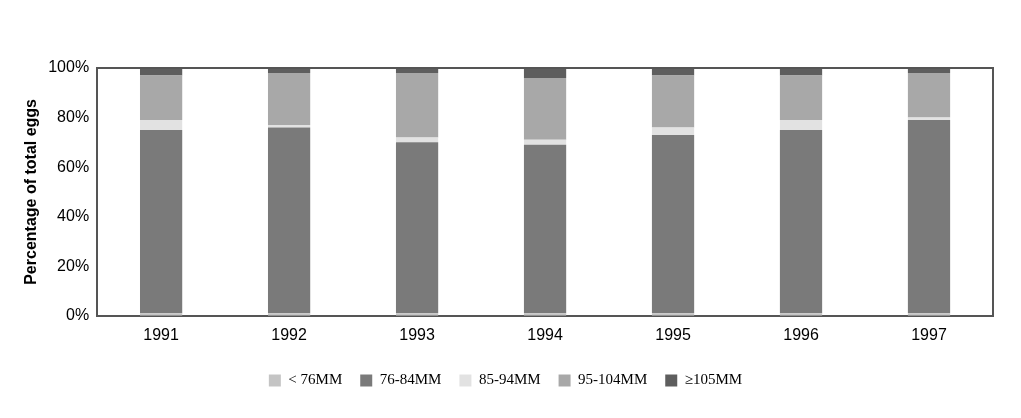 Image resolution: width=1021 pixels, height=418 pixels. Describe the element at coordinates (73, 265) in the screenshot. I see `y-tick-label: 20%` at that location.